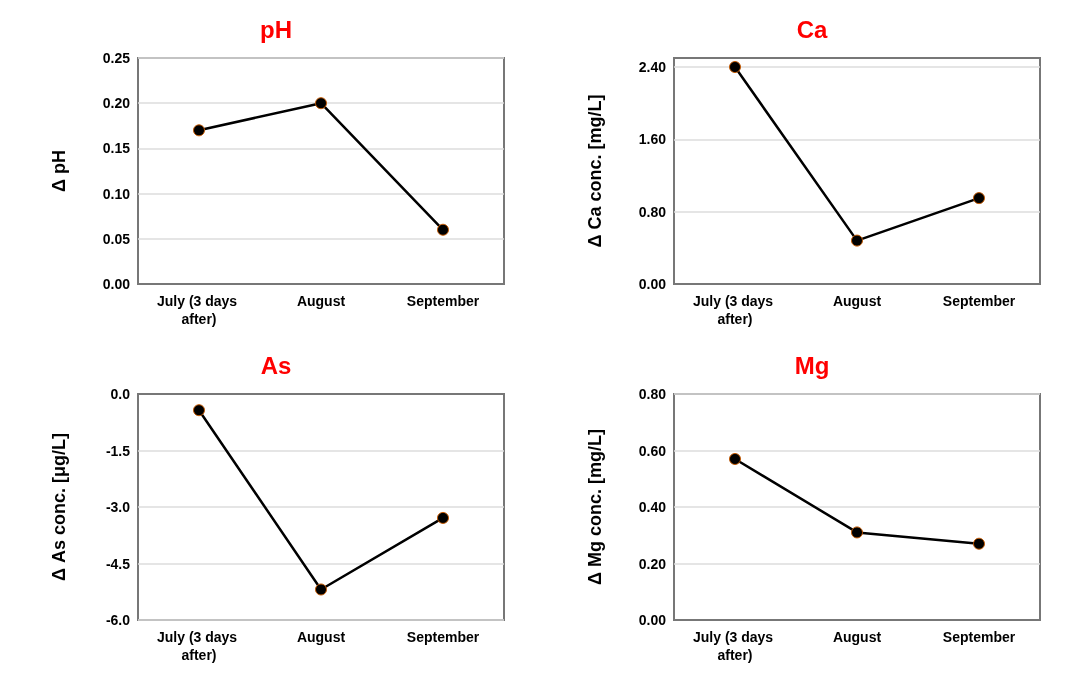  Describe the element at coordinates (118, 620) in the screenshot. I see `y-tick-label: -6.0` at that location.